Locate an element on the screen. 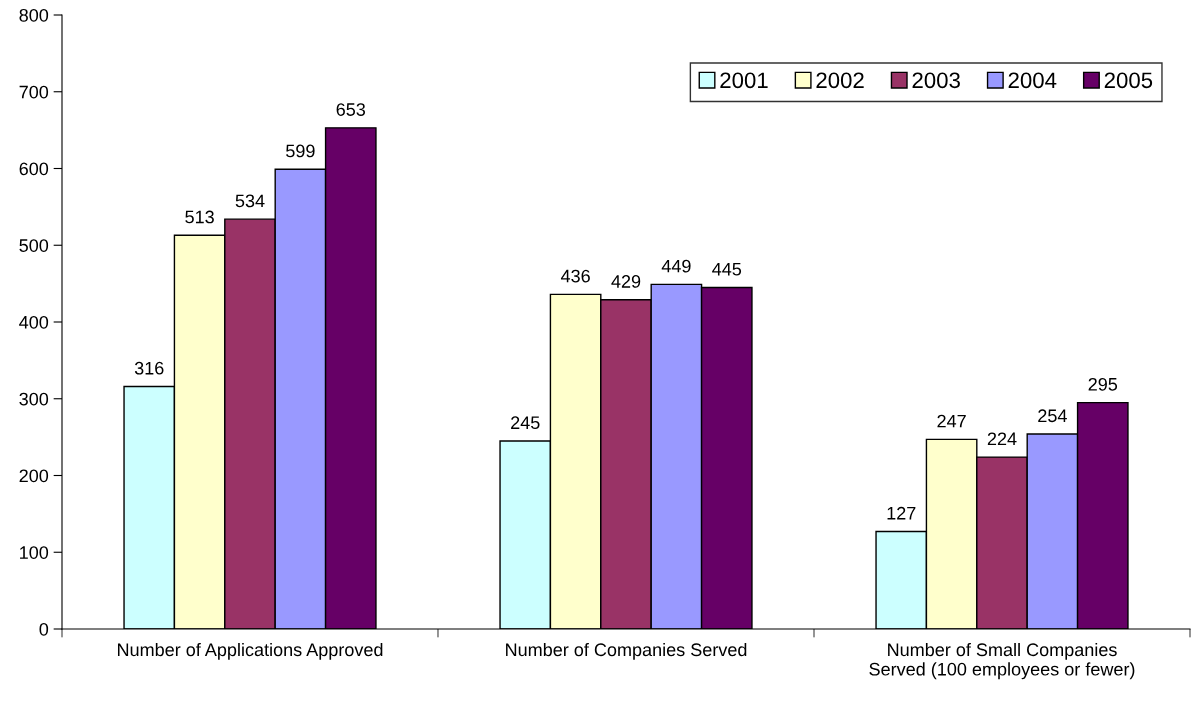 The width and height of the screenshot is (1204, 705). data-label: 254 is located at coordinates (1052, 416).